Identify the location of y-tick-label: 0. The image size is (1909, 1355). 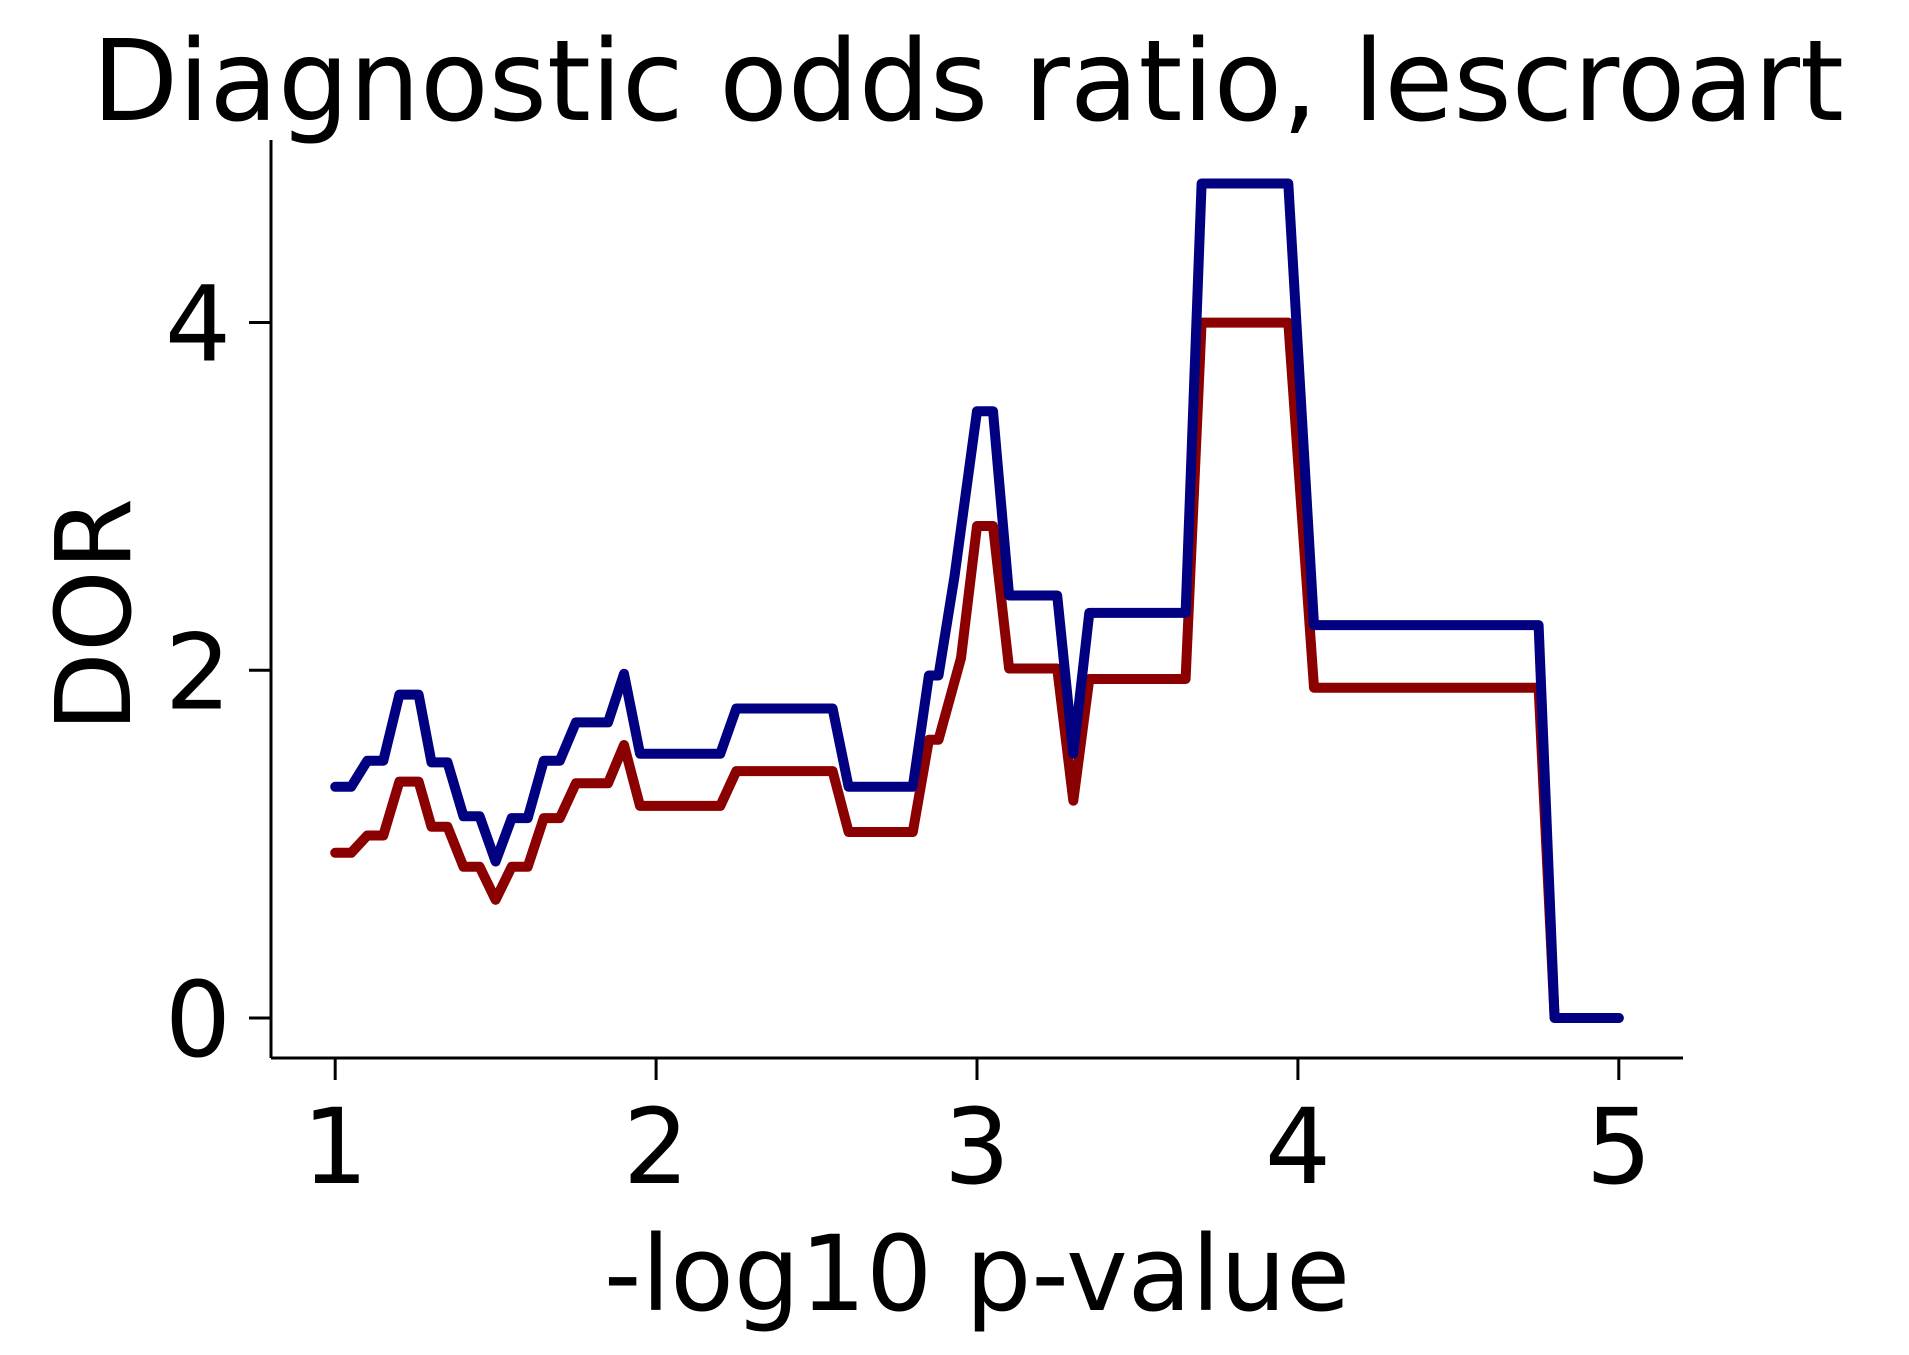
(198, 1020).